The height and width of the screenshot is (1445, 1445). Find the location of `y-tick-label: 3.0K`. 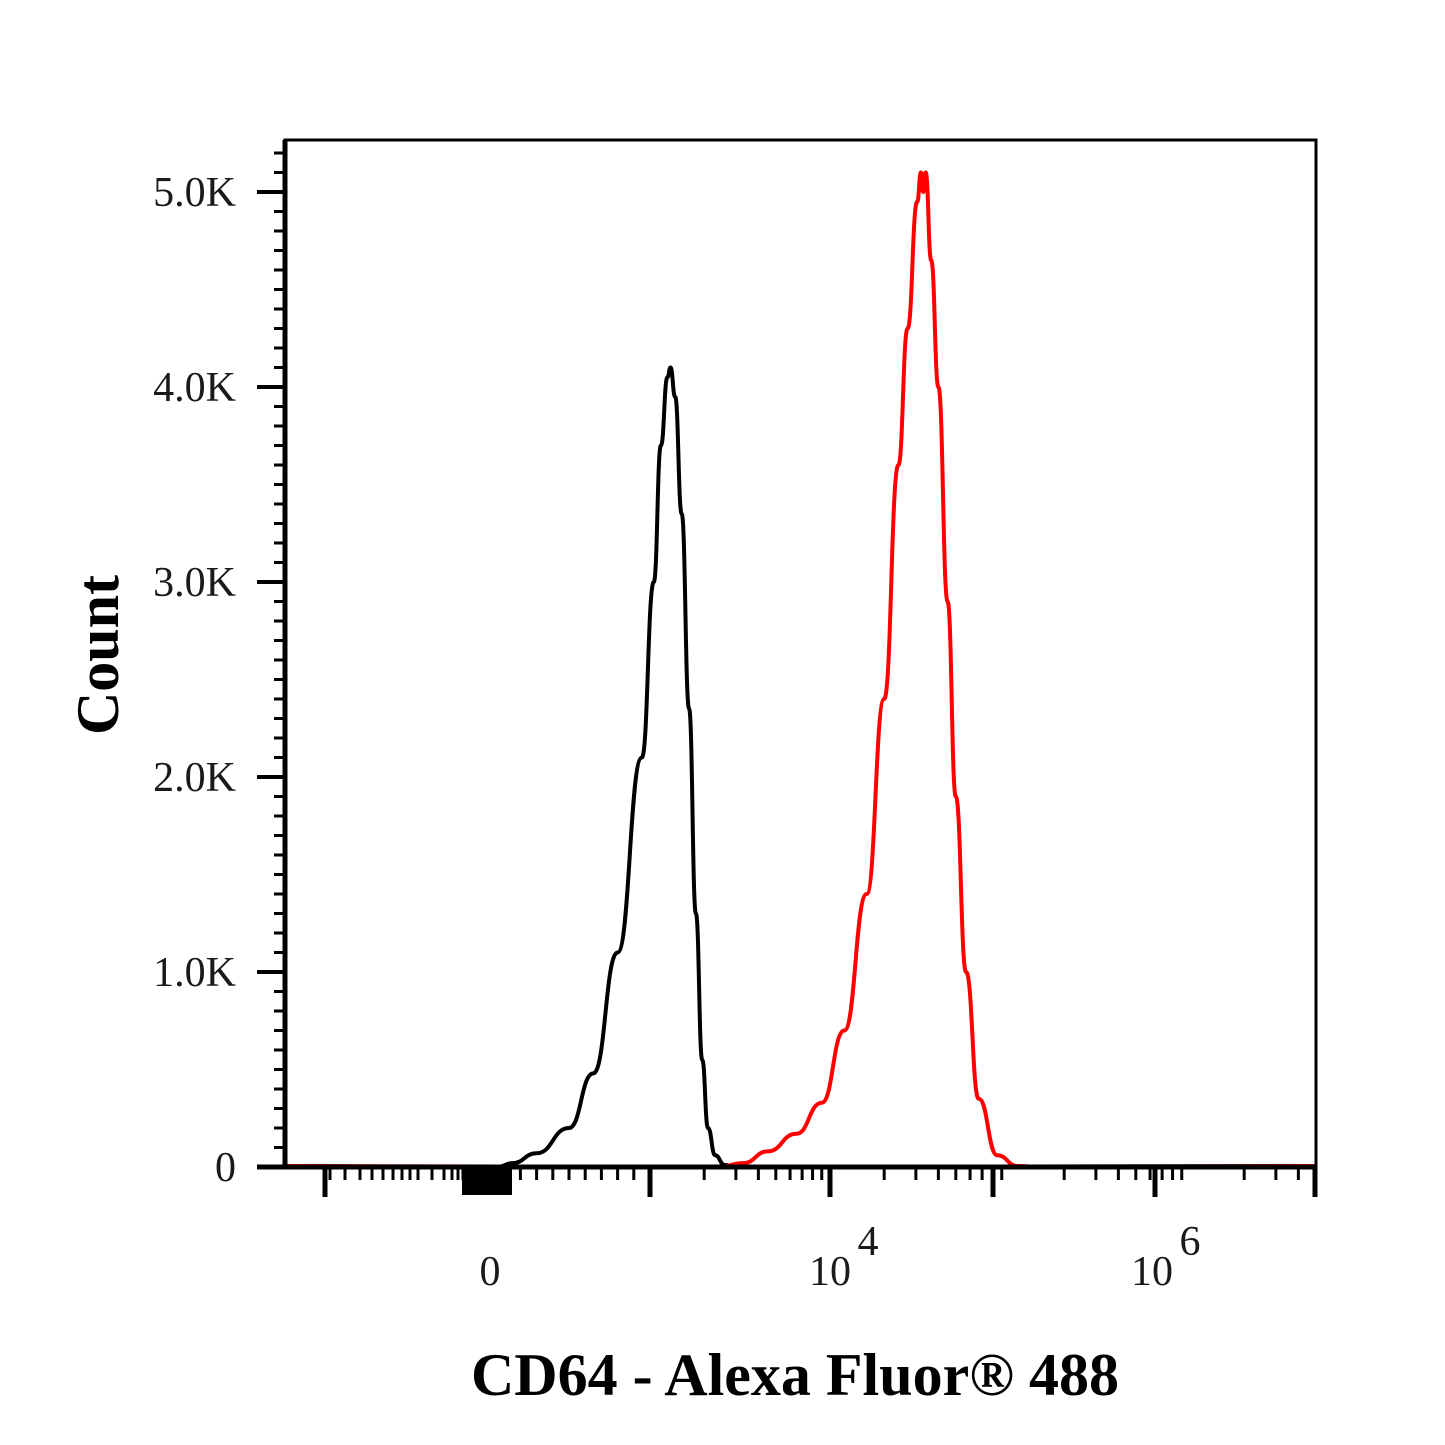

y-tick-label: 3.0K is located at coordinates (194, 583).